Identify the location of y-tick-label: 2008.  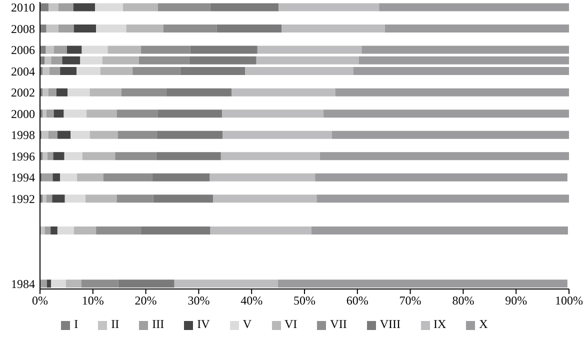
(23, 29).